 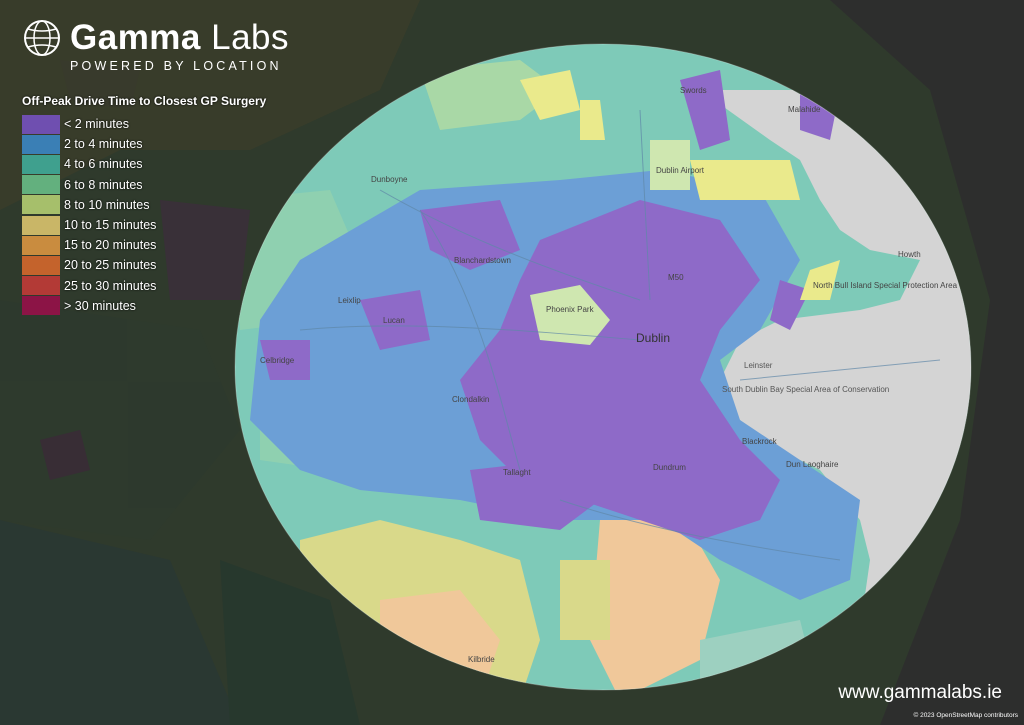 What do you see at coordinates (103, 144) in the screenshot?
I see `legend-label: 2 to 4 minutes` at bounding box center [103, 144].